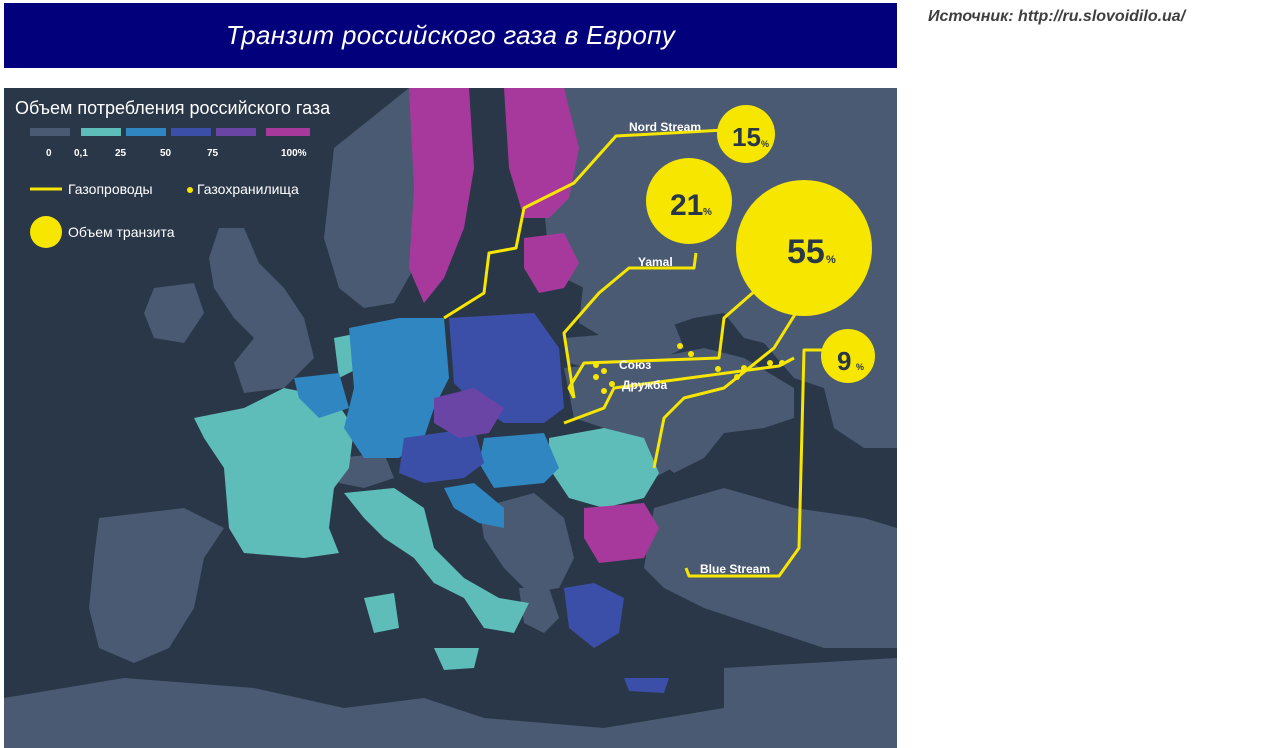 The width and height of the screenshot is (1275, 748). I want to click on legend-title: Объем потребления российского газа, so click(173, 108).